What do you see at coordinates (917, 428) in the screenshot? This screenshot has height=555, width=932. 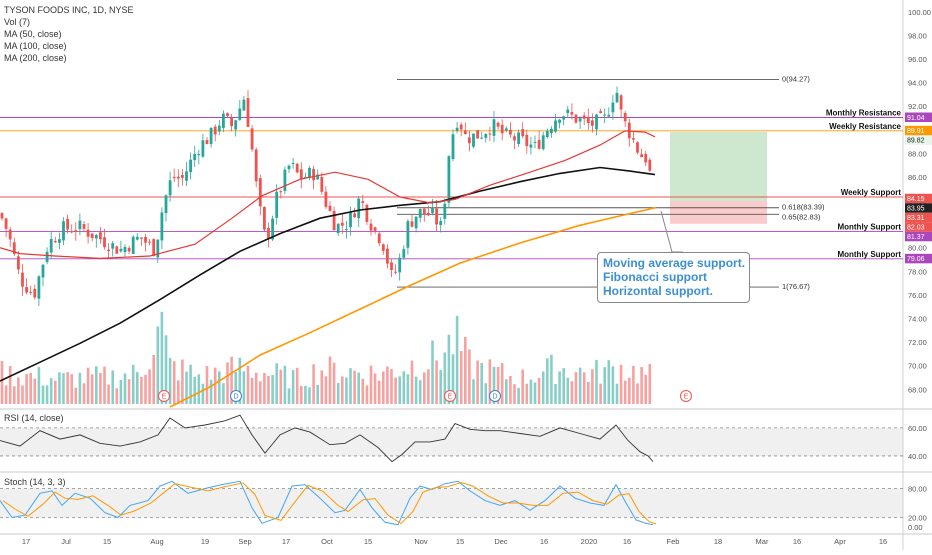 I see `rsi-tick-label: 60.00` at bounding box center [917, 428].